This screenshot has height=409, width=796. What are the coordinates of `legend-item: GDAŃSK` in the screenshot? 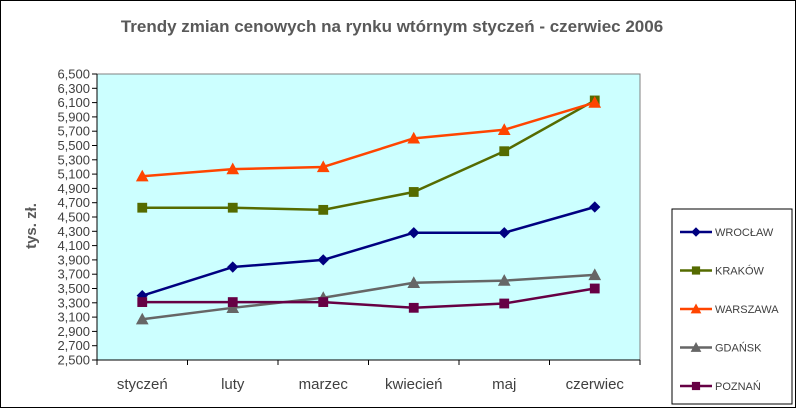 It's located at (721, 348).